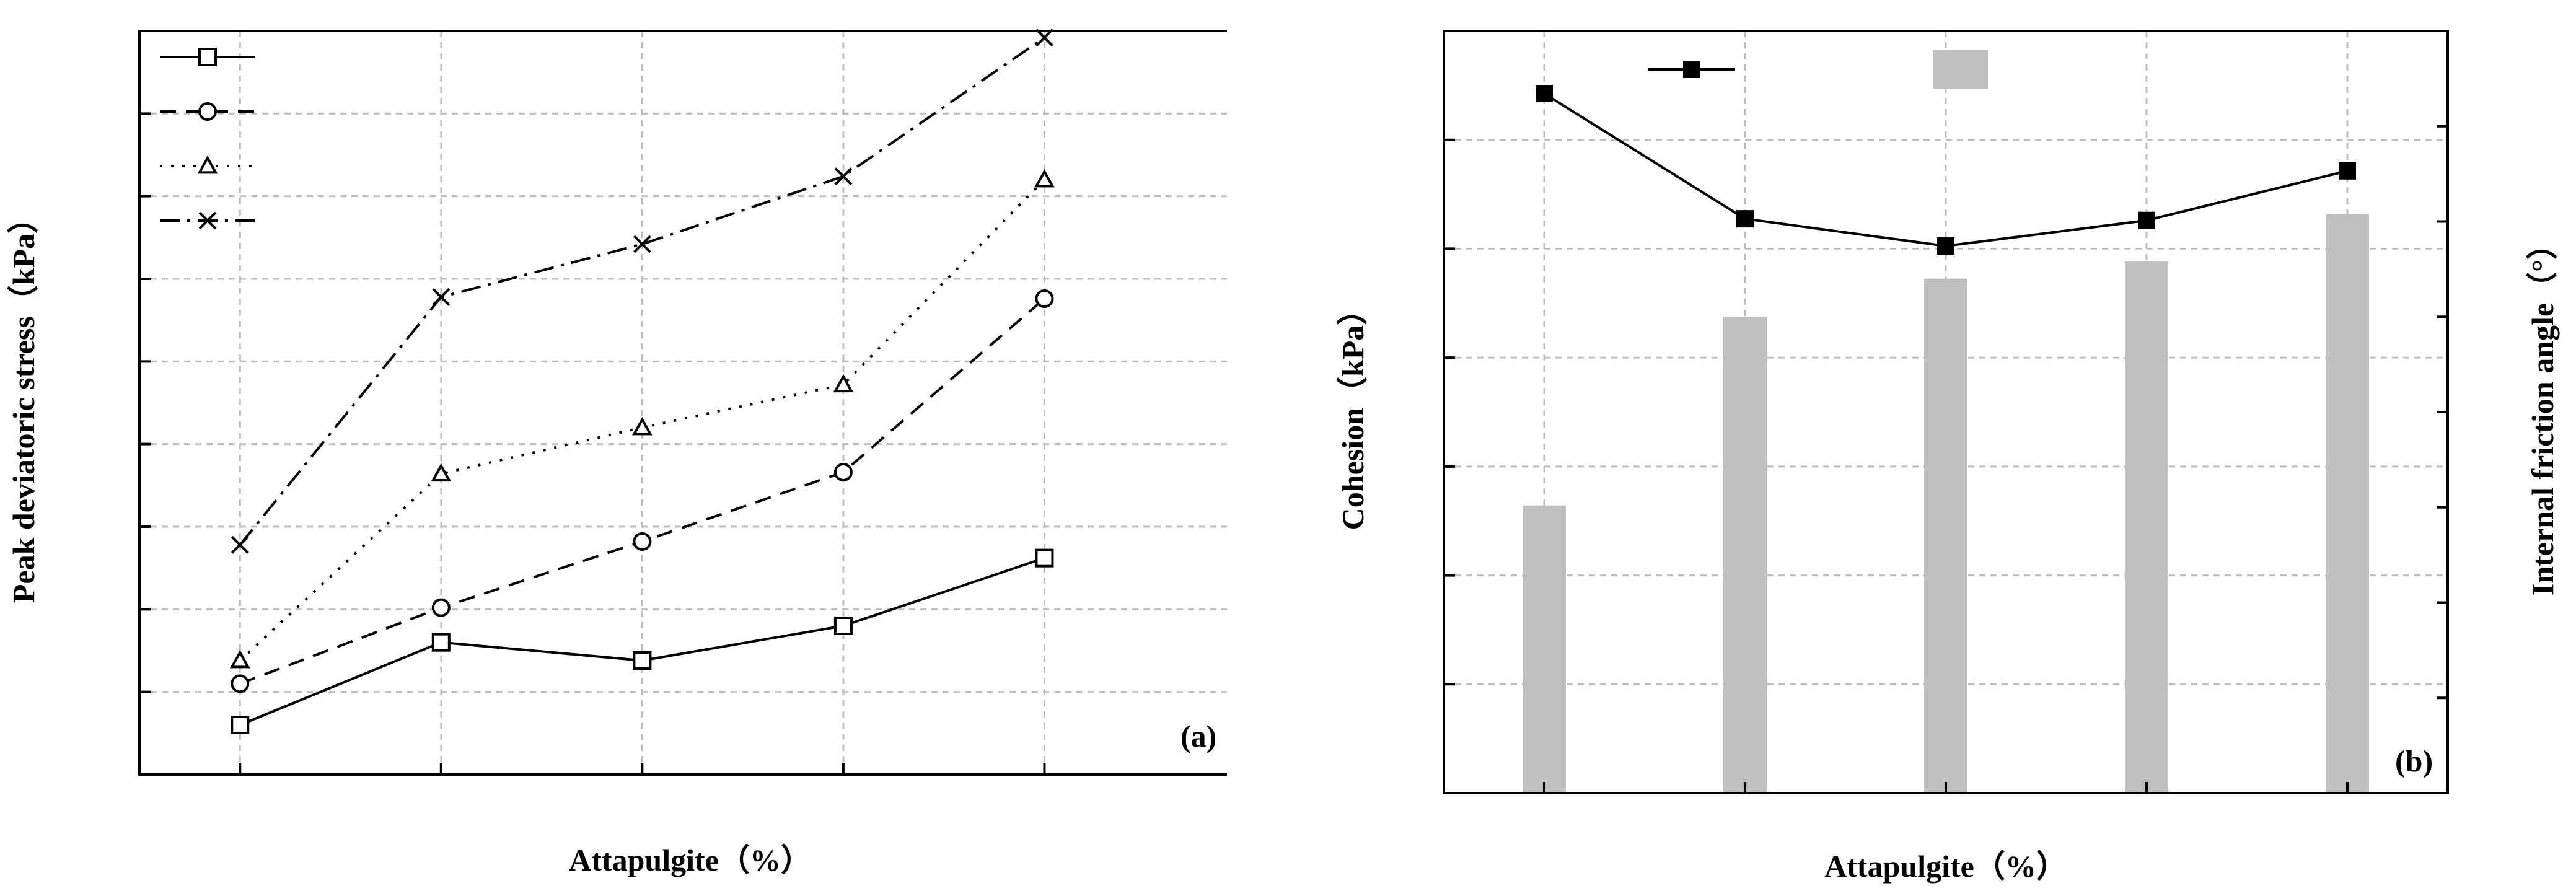  I want to click on chart-a-x-axis-title: Attapulgite（%）, so click(690, 860).